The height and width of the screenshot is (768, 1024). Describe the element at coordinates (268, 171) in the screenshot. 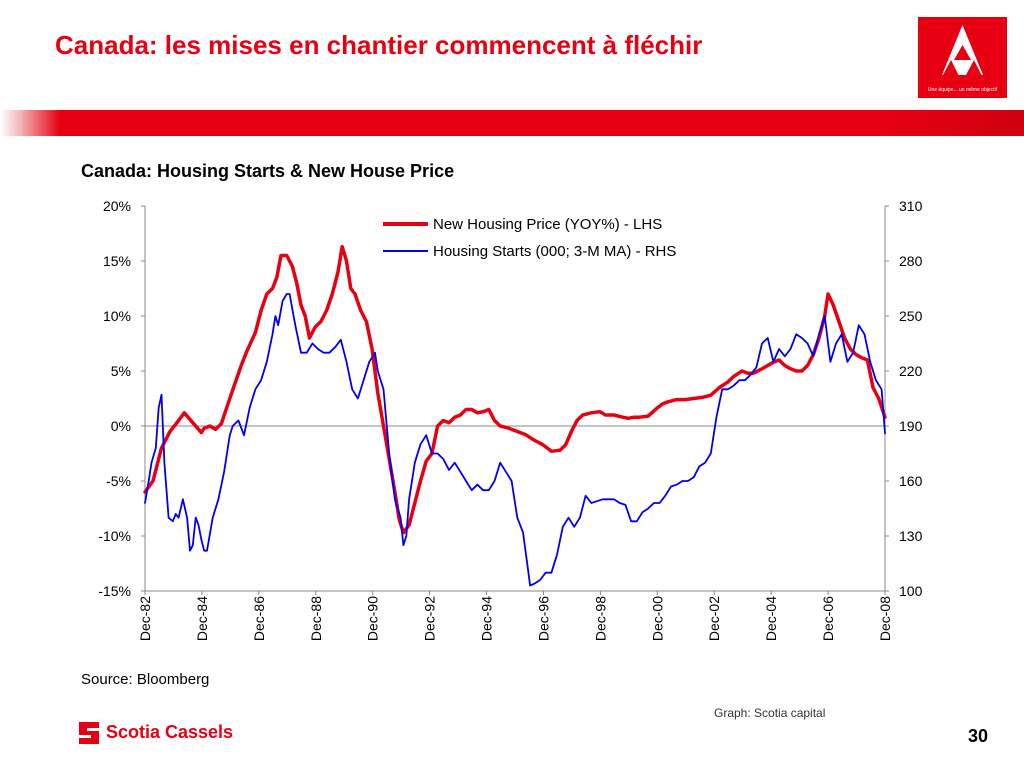

I see `chart-title: Canada: Housing Starts & New House Price` at that location.